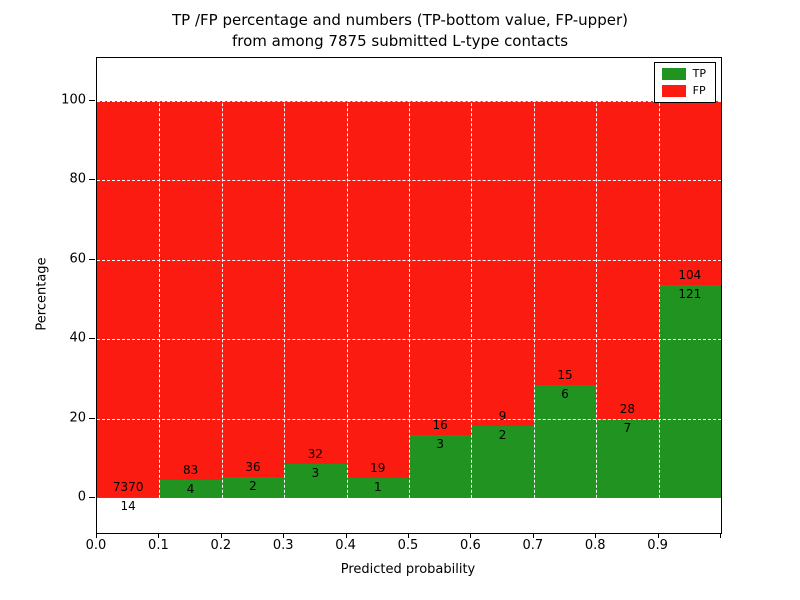  Describe the element at coordinates (565, 374) in the screenshot. I see `fp-count-label: 15` at that location.